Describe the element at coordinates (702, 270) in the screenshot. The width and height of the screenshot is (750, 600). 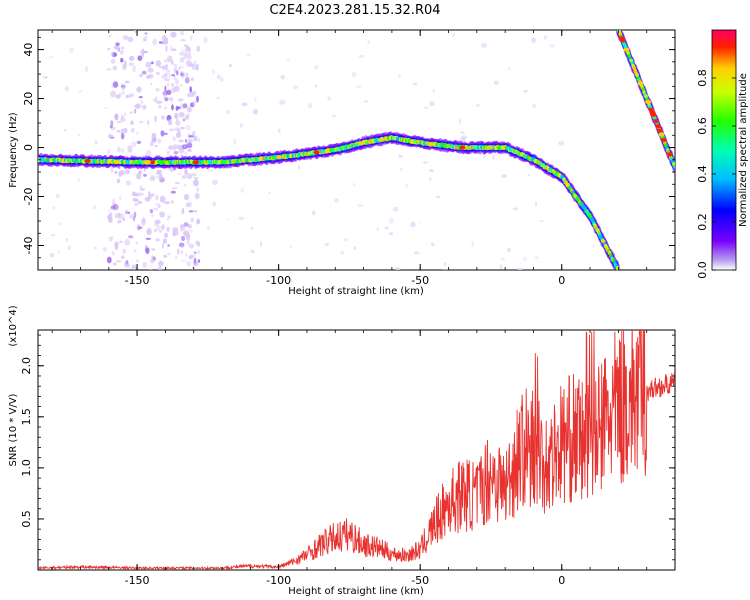
I see `colorbar-tick-label: 0.0` at that location.